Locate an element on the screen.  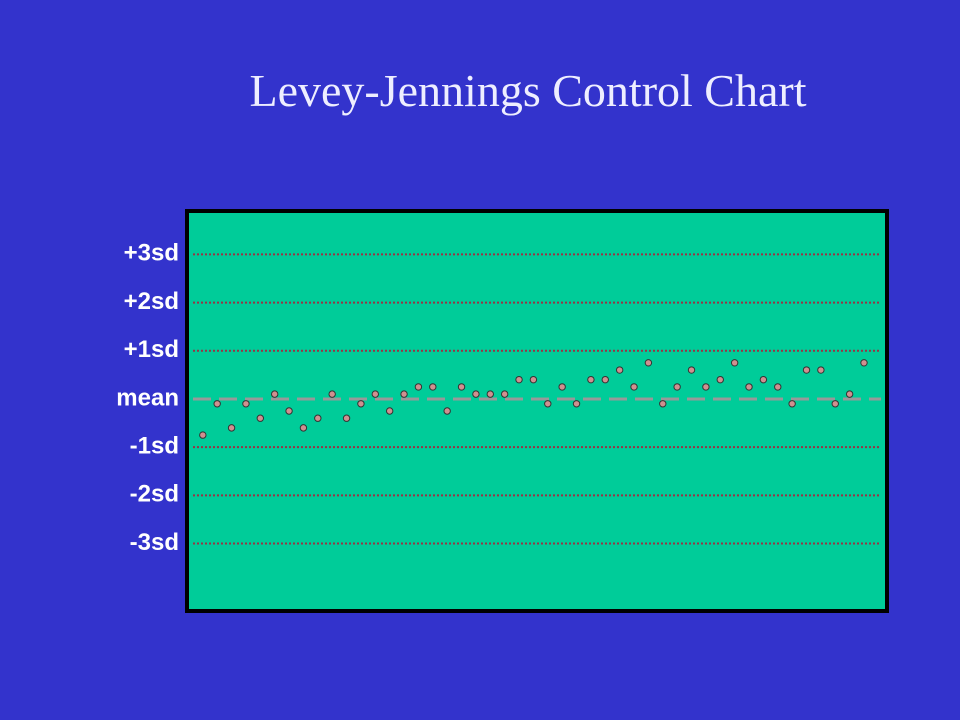
y-tick-label: -1sd is located at coordinates (154, 445).